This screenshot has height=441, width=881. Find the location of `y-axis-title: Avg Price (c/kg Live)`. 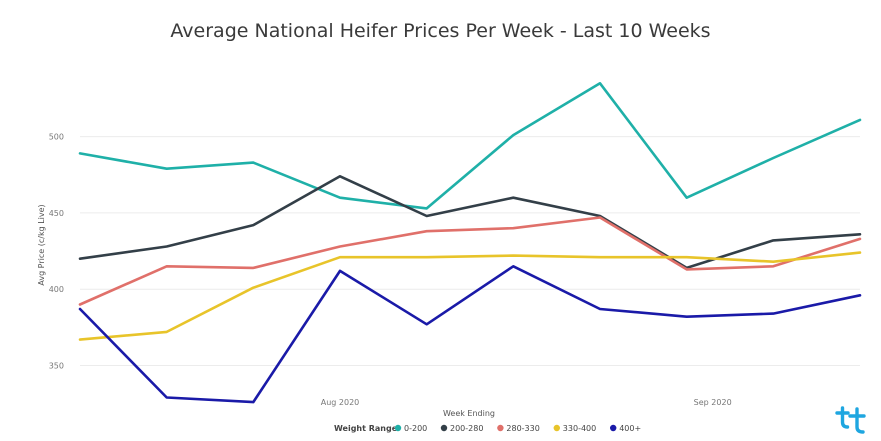

y-axis-title: Avg Price (c/kg Live) is located at coordinates (41, 244).